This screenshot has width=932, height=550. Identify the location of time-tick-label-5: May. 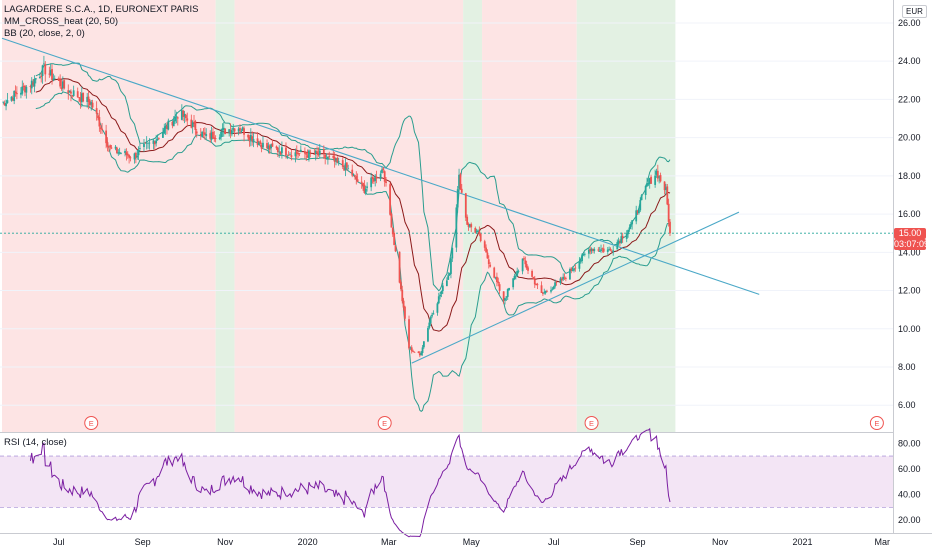
(472, 542).